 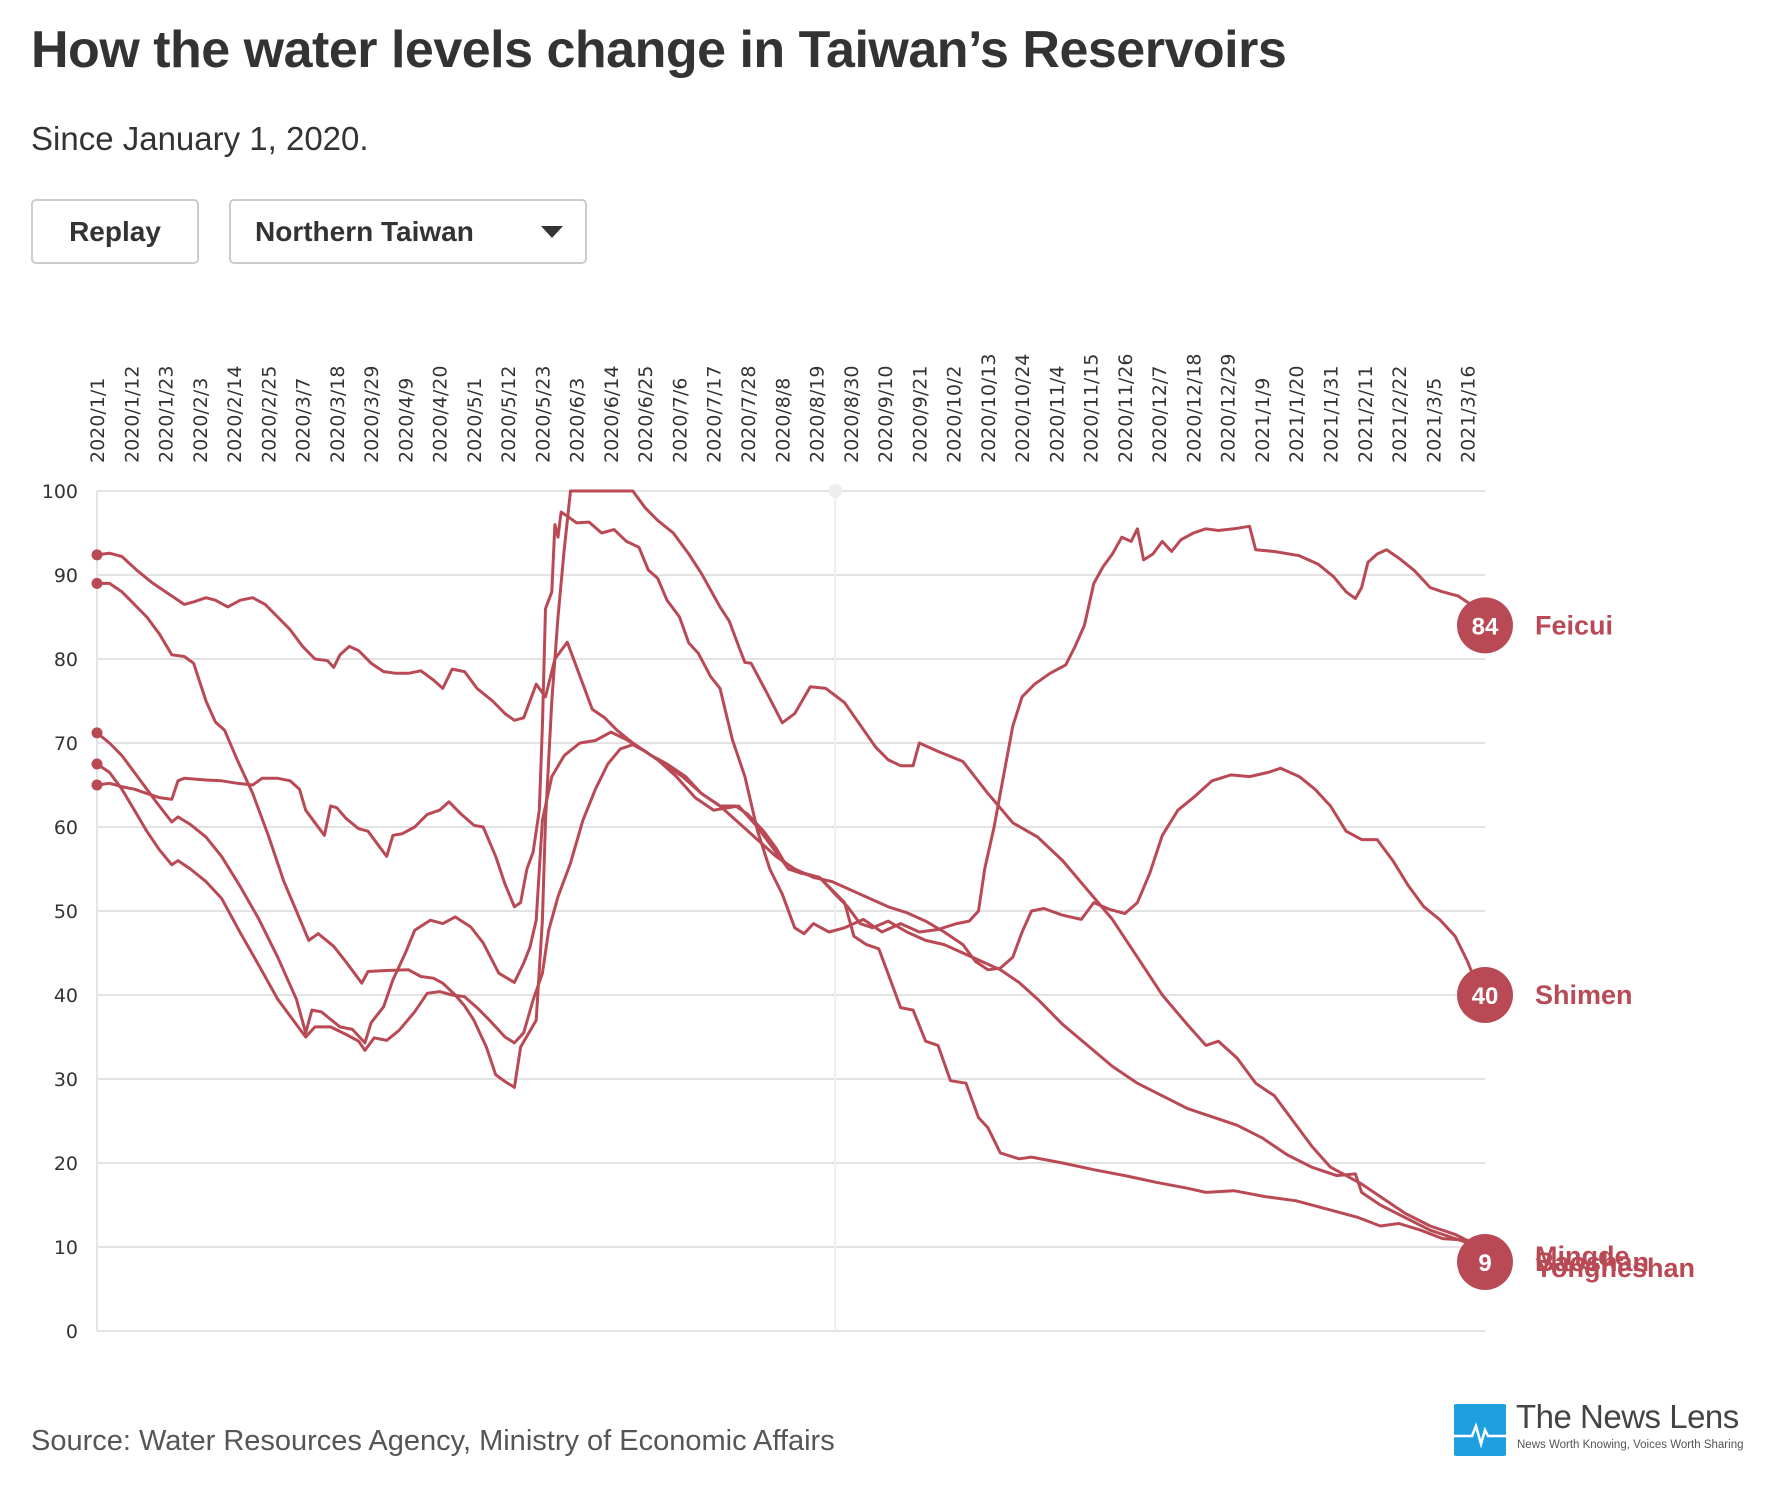 I want to click on page-subtitle: Since January 1, 2020., so click(x=200, y=138).